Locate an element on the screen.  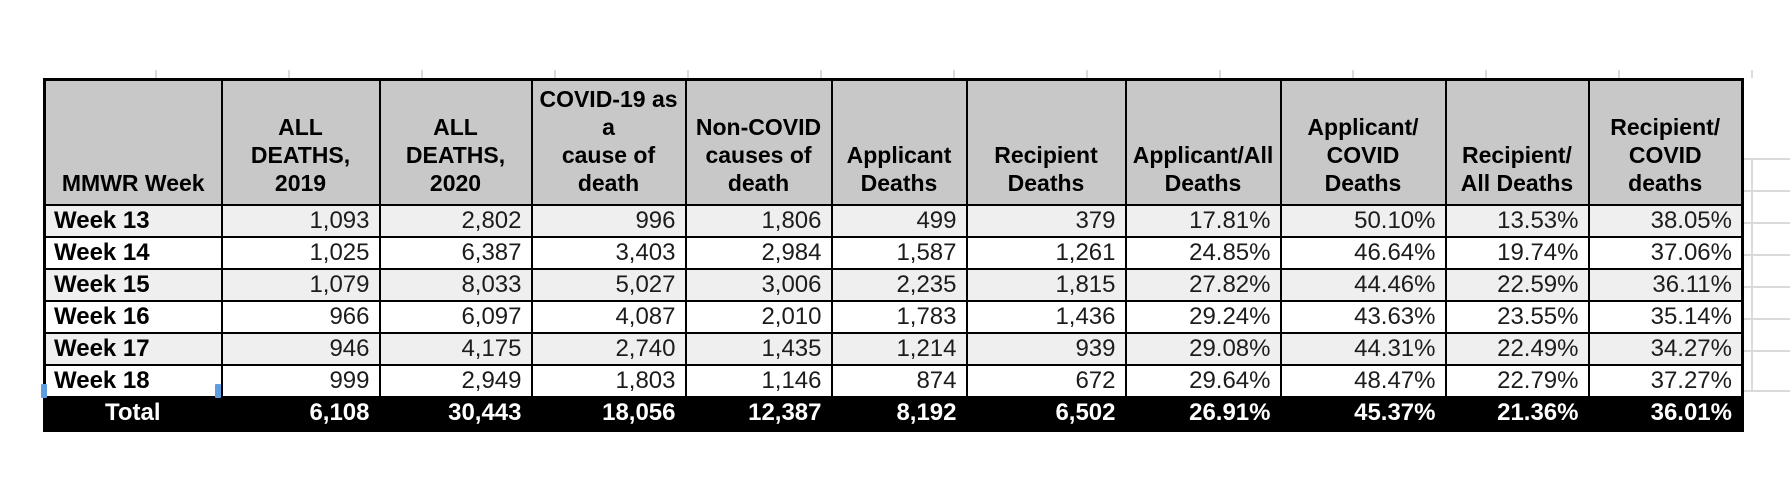
data-cell: 36.11% is located at coordinates (1665, 285).